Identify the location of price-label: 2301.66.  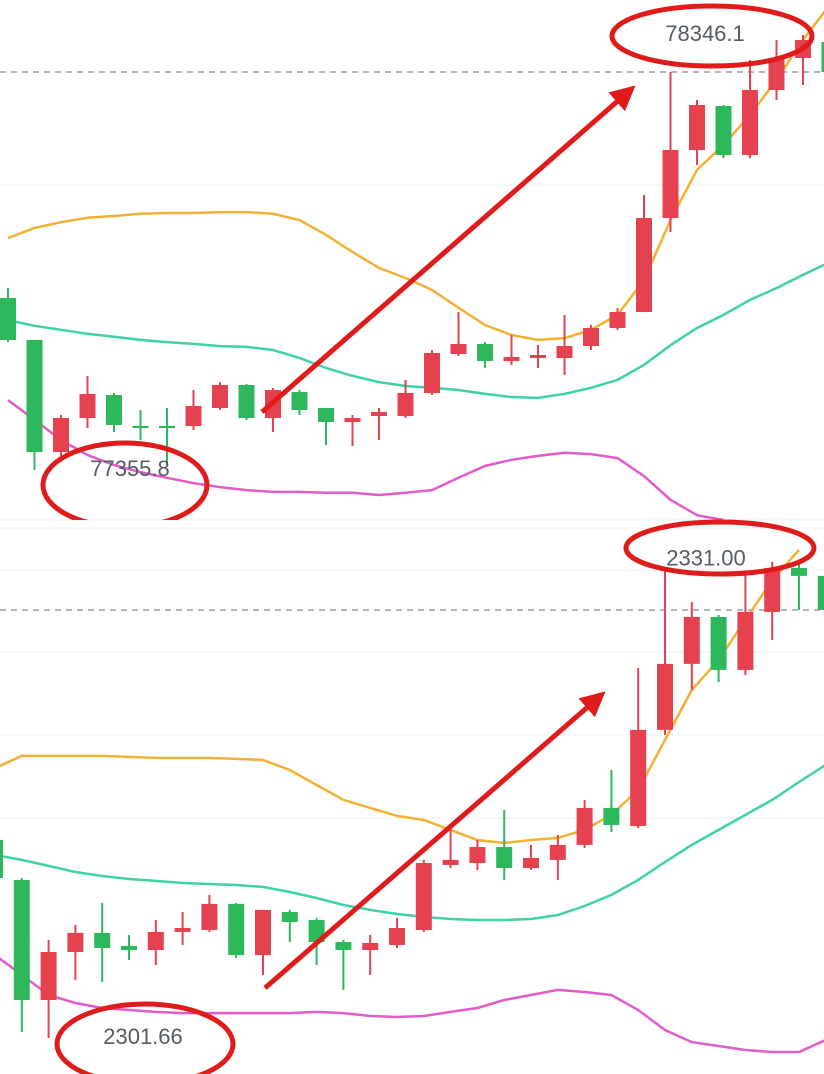
(143, 1036).